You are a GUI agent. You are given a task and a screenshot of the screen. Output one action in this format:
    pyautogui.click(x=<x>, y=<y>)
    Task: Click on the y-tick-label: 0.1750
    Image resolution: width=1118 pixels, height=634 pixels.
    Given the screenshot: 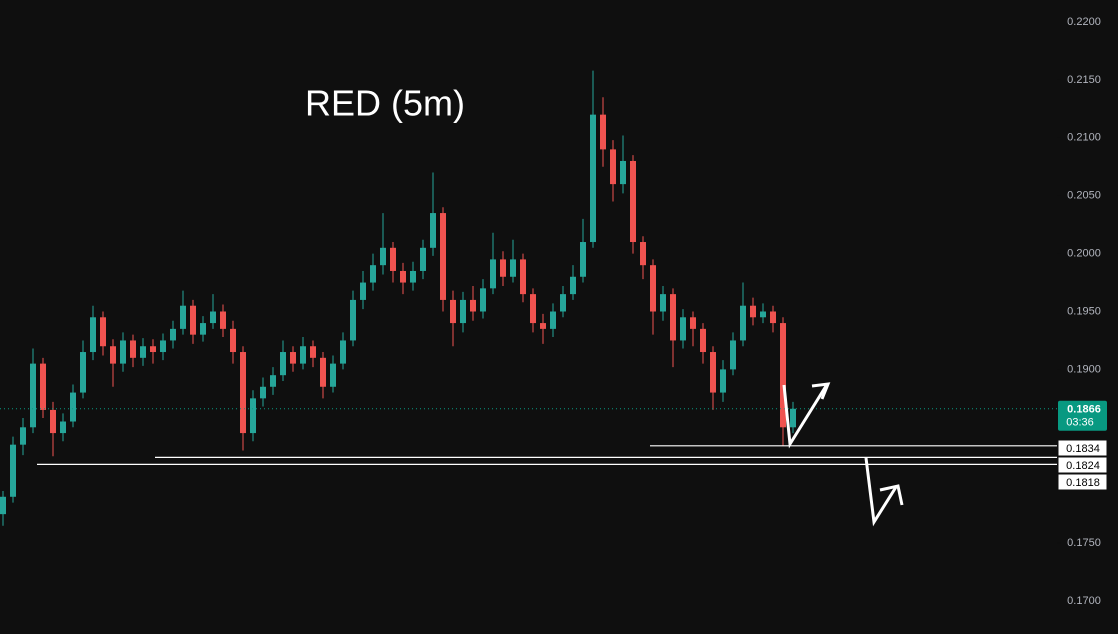 What is the action you would take?
    pyautogui.click(x=1084, y=543)
    